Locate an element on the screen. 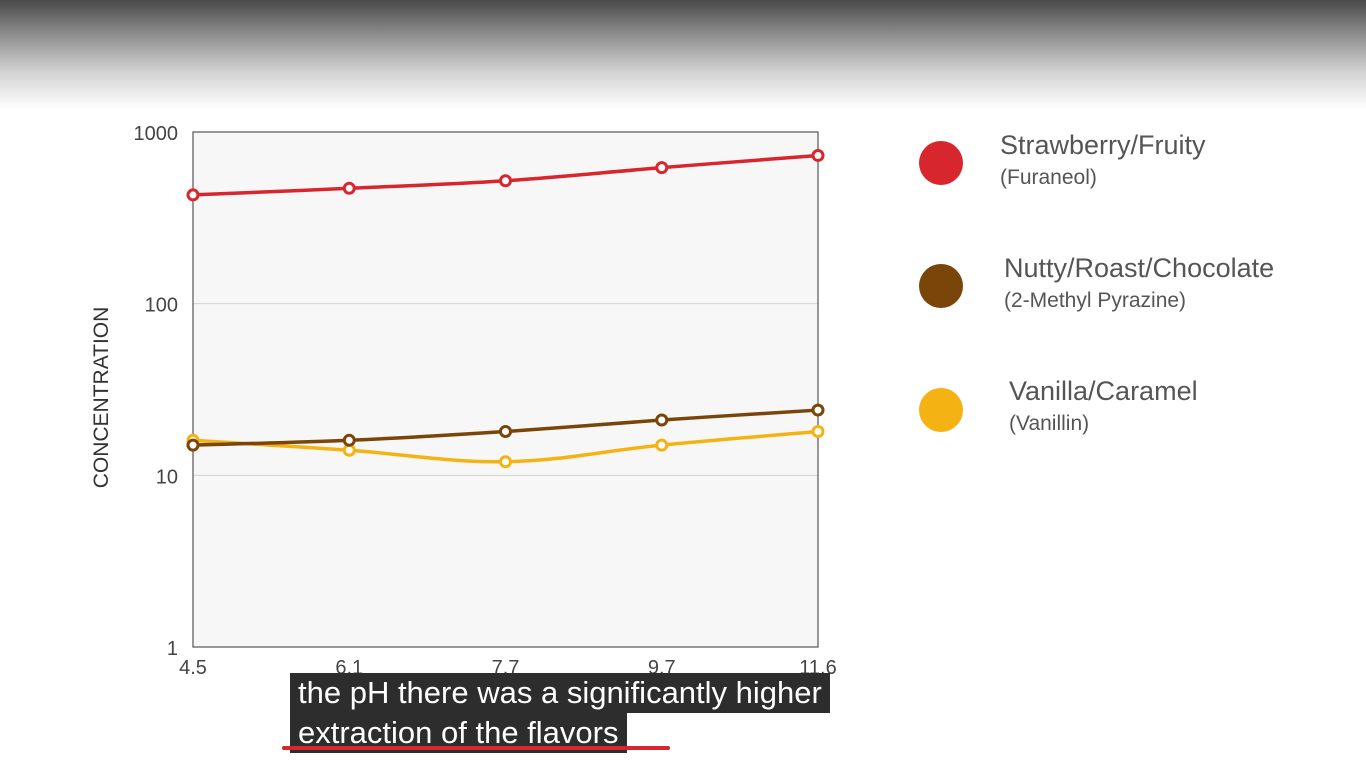 This screenshot has height=768, width=1366. y-tick-label-10: 10 is located at coordinates (167, 477).